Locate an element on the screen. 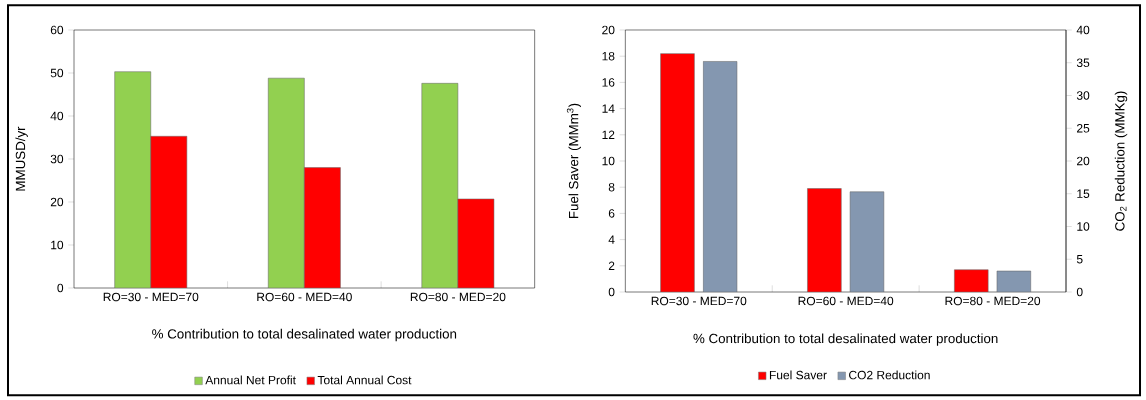 The height and width of the screenshot is (400, 1146). y-tick-label: 14 is located at coordinates (608, 108).